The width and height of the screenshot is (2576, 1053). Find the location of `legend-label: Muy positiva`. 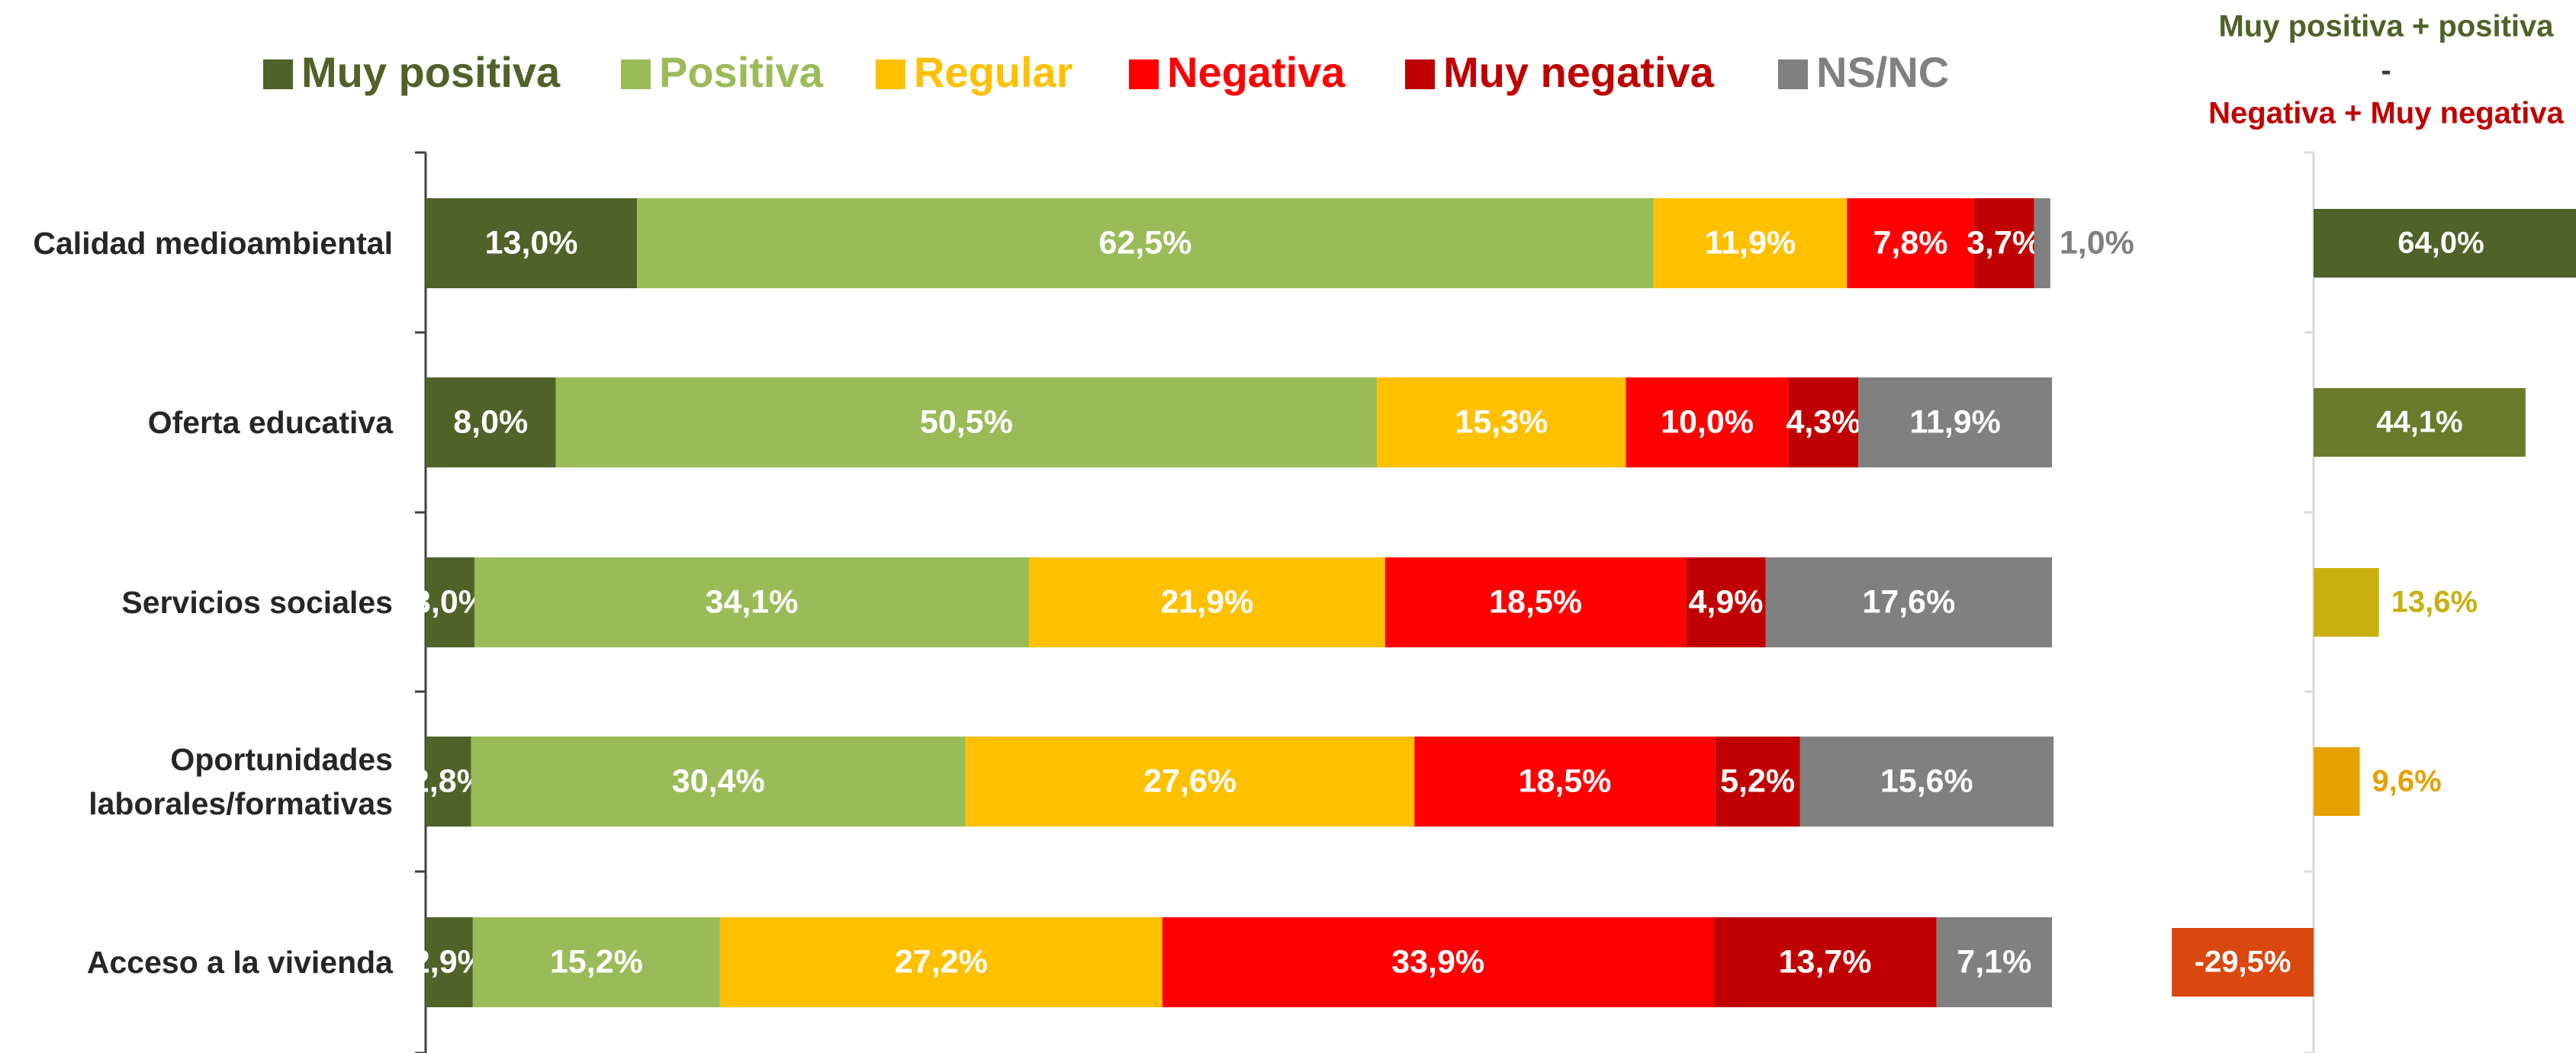

legend-label: Muy positiva is located at coordinates (431, 72).